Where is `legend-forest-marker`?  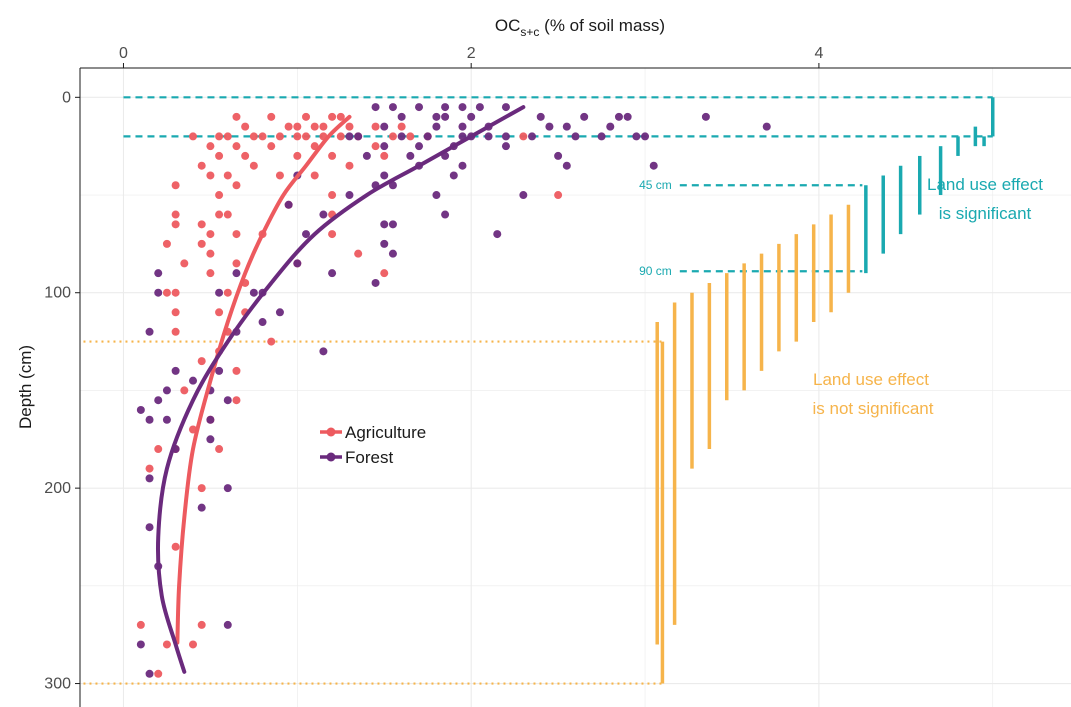
legend-forest-marker is located at coordinates (331, 457).